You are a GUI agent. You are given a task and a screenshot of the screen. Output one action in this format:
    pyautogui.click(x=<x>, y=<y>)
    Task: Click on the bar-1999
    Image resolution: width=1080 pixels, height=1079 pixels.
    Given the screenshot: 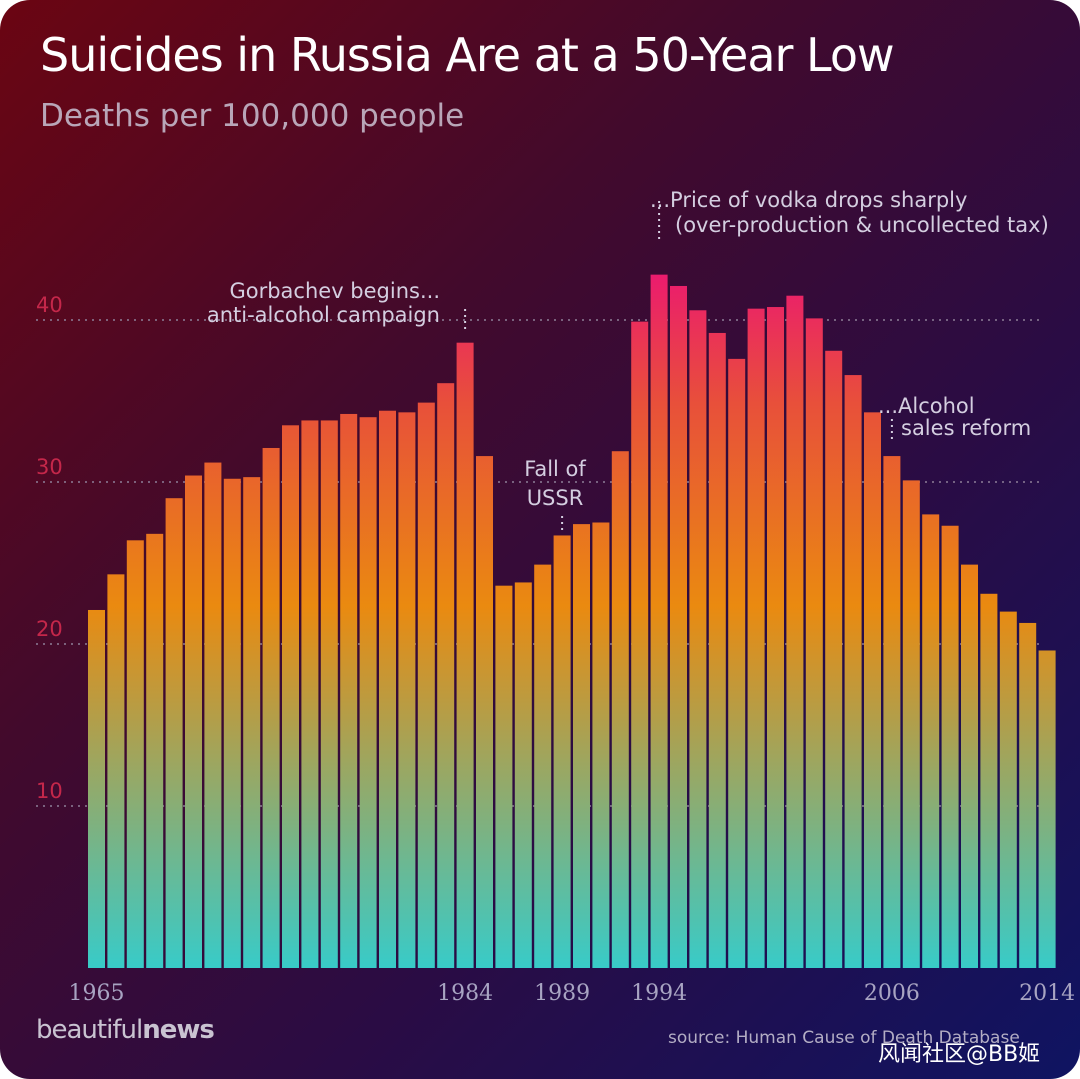 What is the action you would take?
    pyautogui.click(x=756, y=638)
    